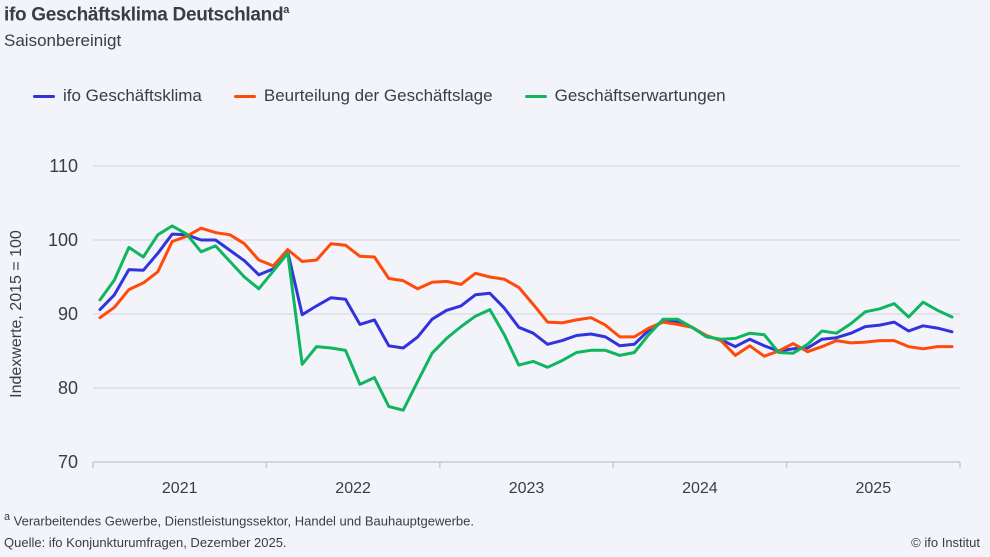  Describe the element at coordinates (353, 488) in the screenshot. I see `x-tick-label: 2022` at that location.